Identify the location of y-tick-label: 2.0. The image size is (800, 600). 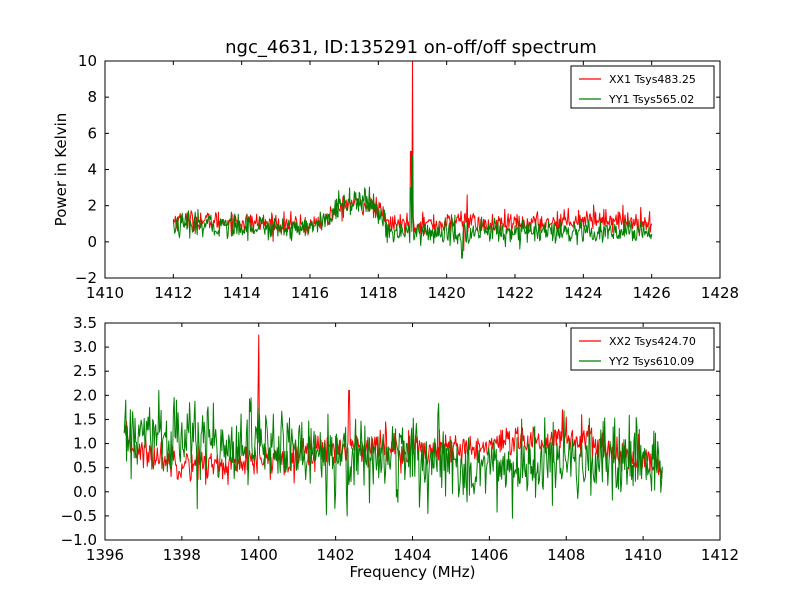
(85, 395).